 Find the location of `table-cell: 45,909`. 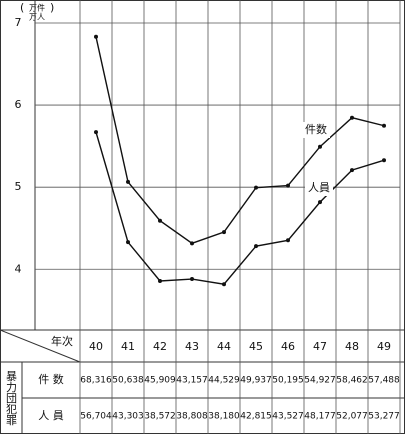

table-cell: 45,909 is located at coordinates (160, 381).